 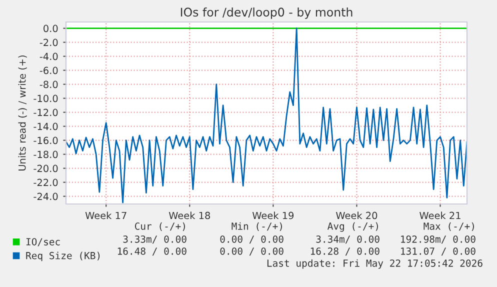 What do you see at coordinates (154, 239) in the screenshot?
I see `text: 3.33m/ 0.00` at bounding box center [154, 239].